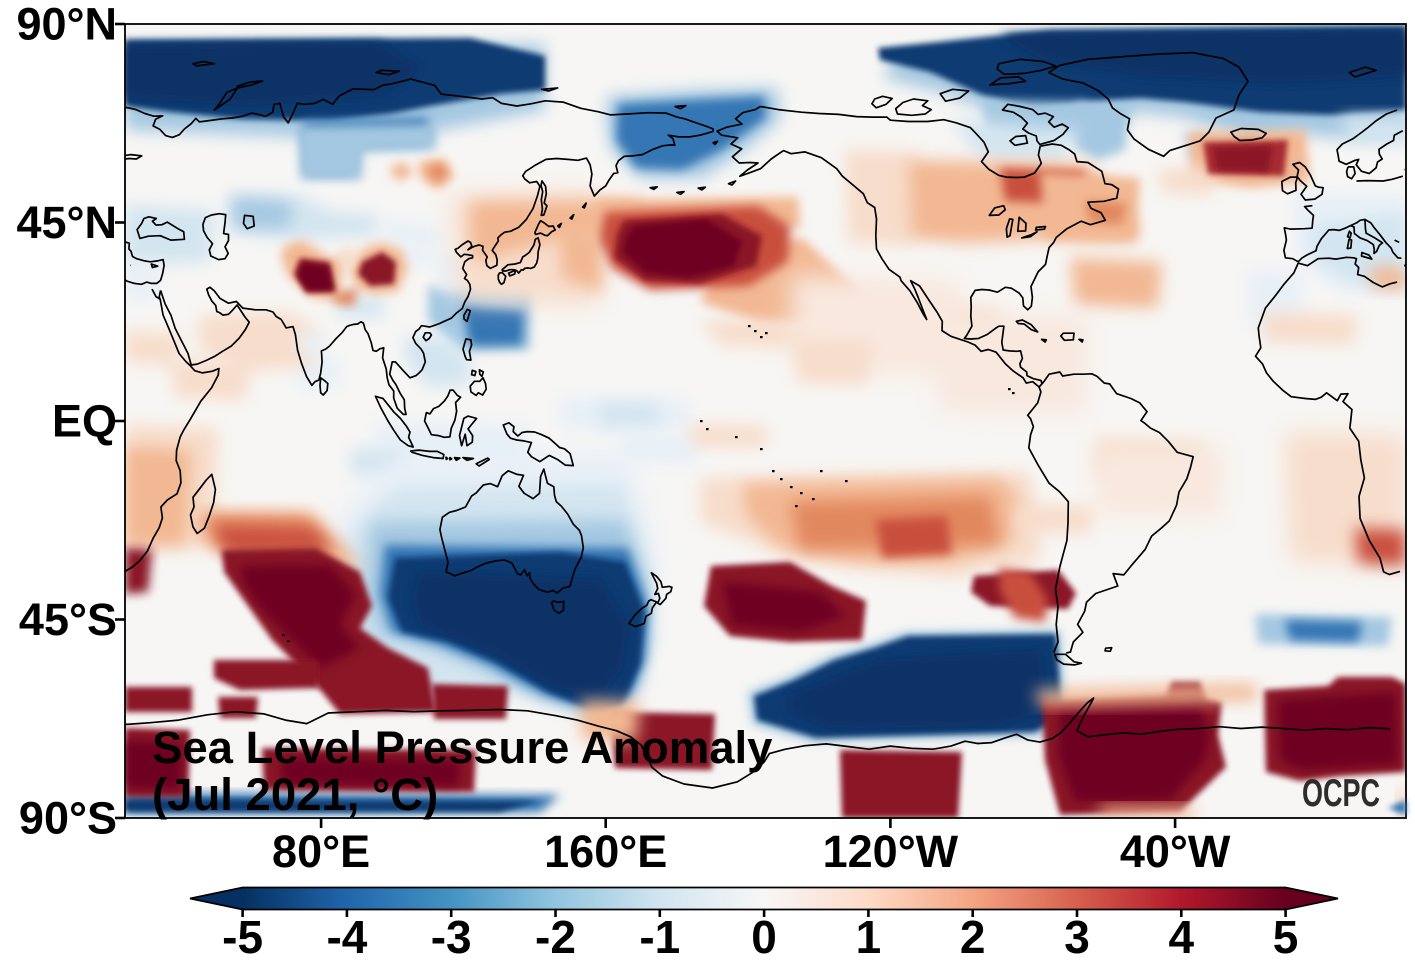  What do you see at coordinates (1341, 793) in the screenshot?
I see `svg-text: OCPC` at bounding box center [1341, 793].